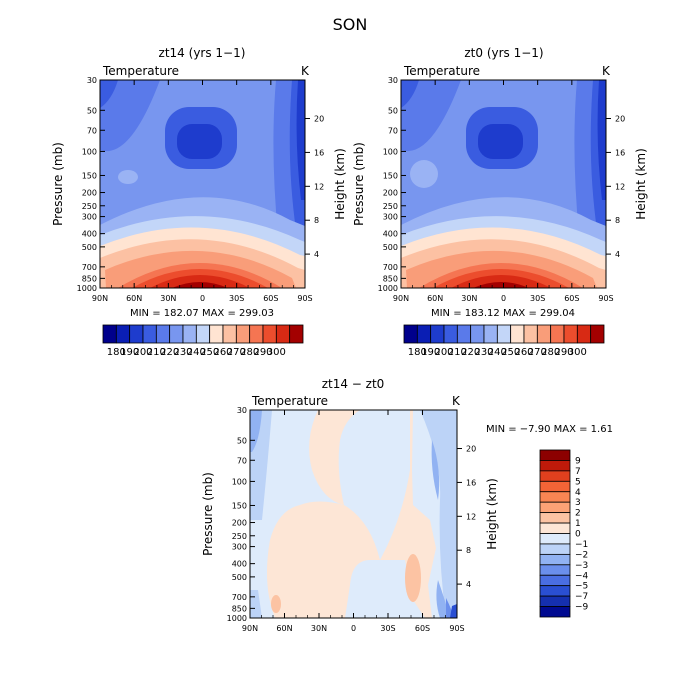  Describe the element at coordinates (456, 628) in the screenshot. I see `x-tick-label: 90S` at that location.